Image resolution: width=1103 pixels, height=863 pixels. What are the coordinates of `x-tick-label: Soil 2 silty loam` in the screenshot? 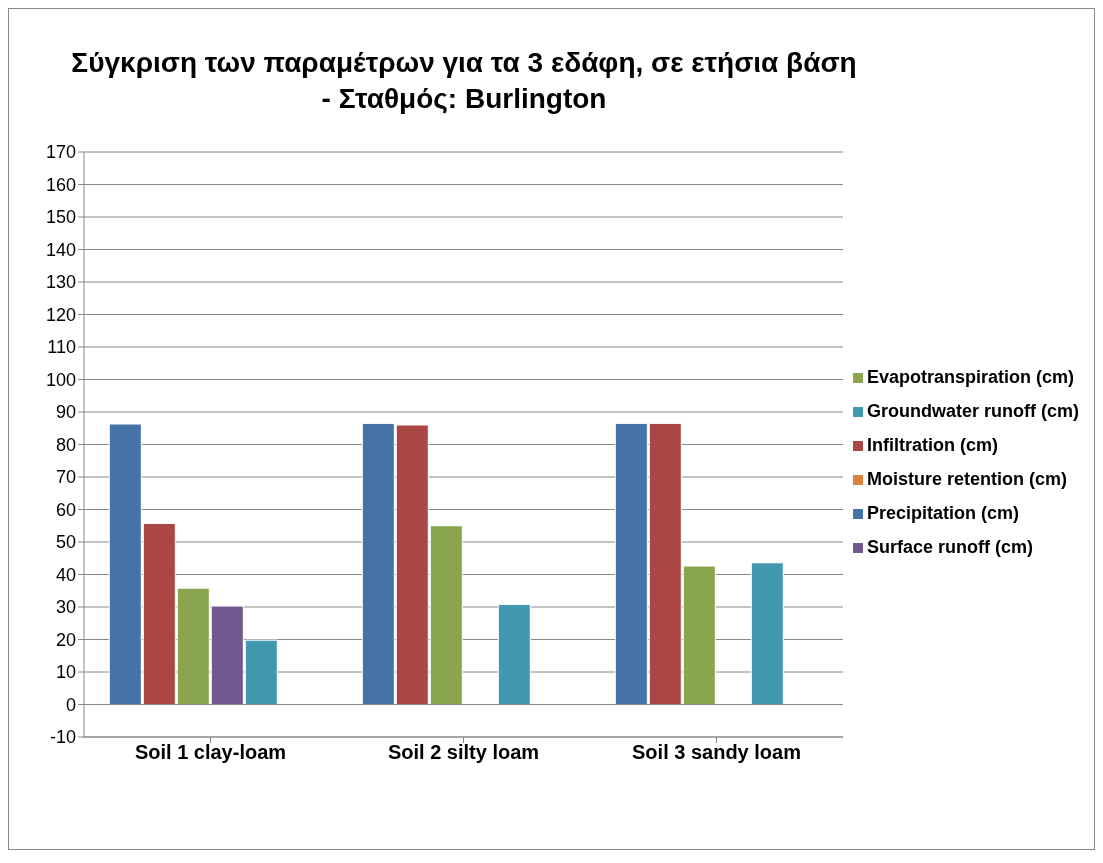 It's located at (463, 752).